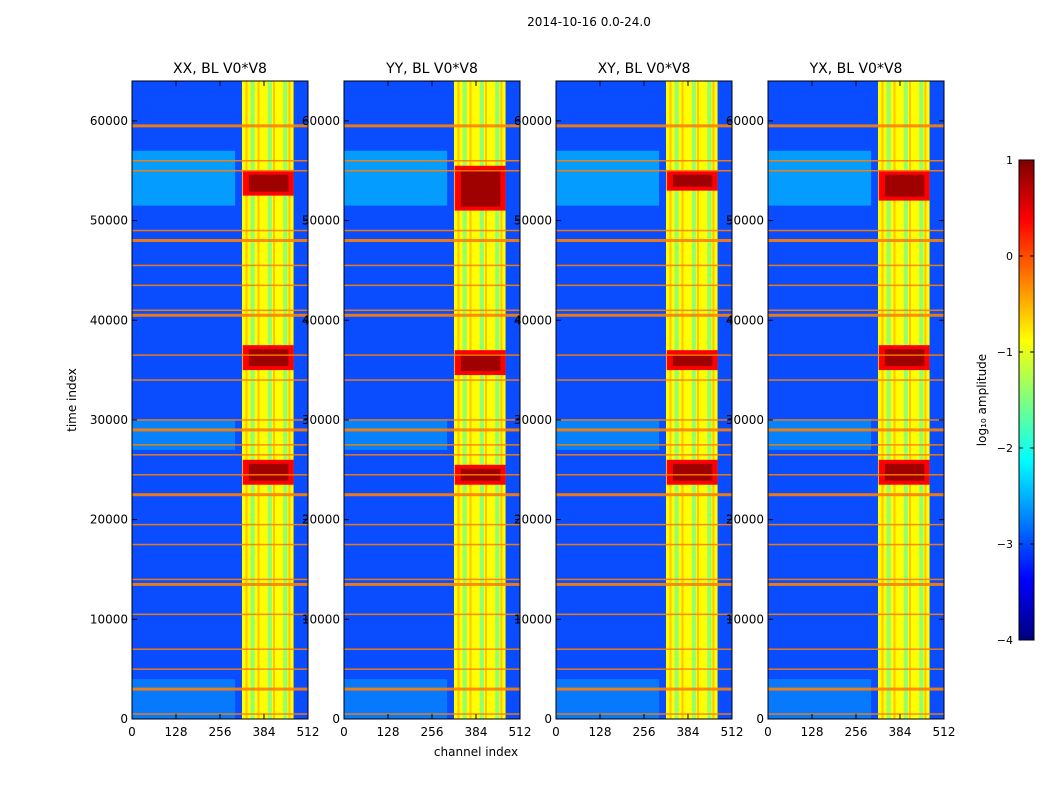  Describe the element at coordinates (476, 732) in the screenshot. I see `x-tick-label: 384` at that location.